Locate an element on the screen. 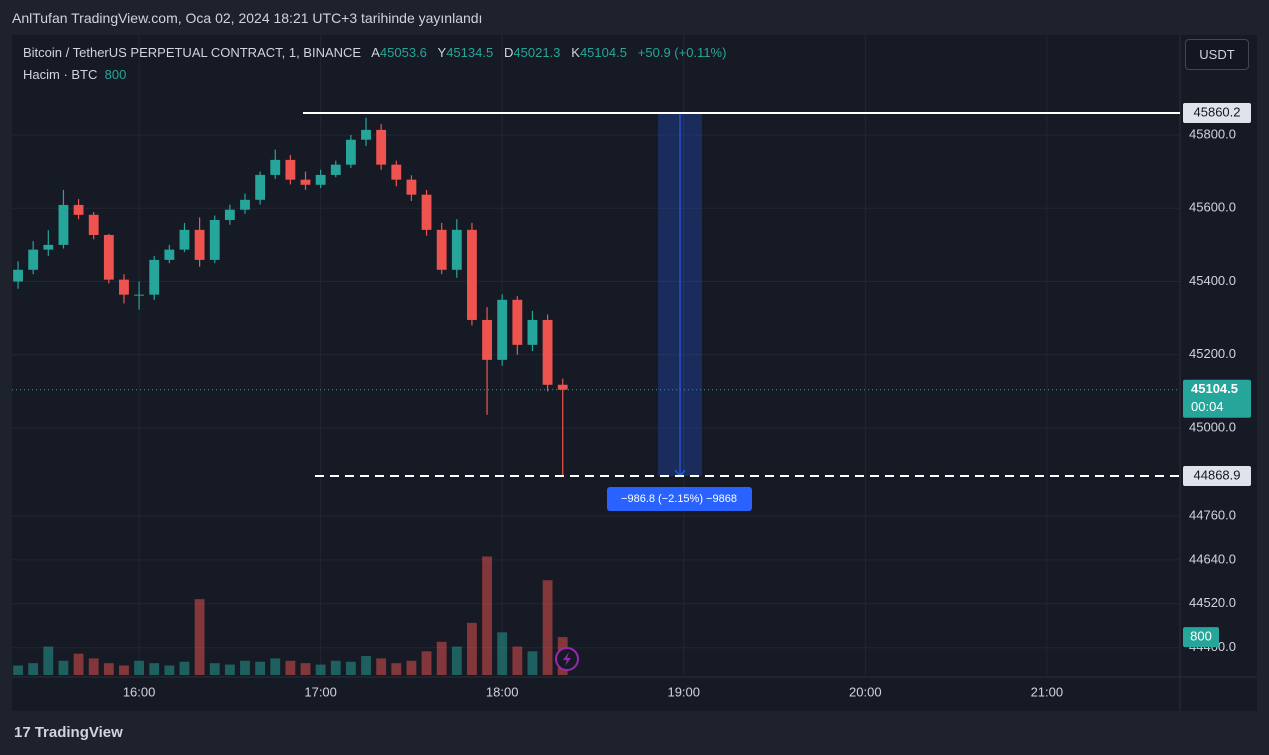 This screenshot has width=1269, height=755. hline-label: 44868.9 is located at coordinates (1217, 474).